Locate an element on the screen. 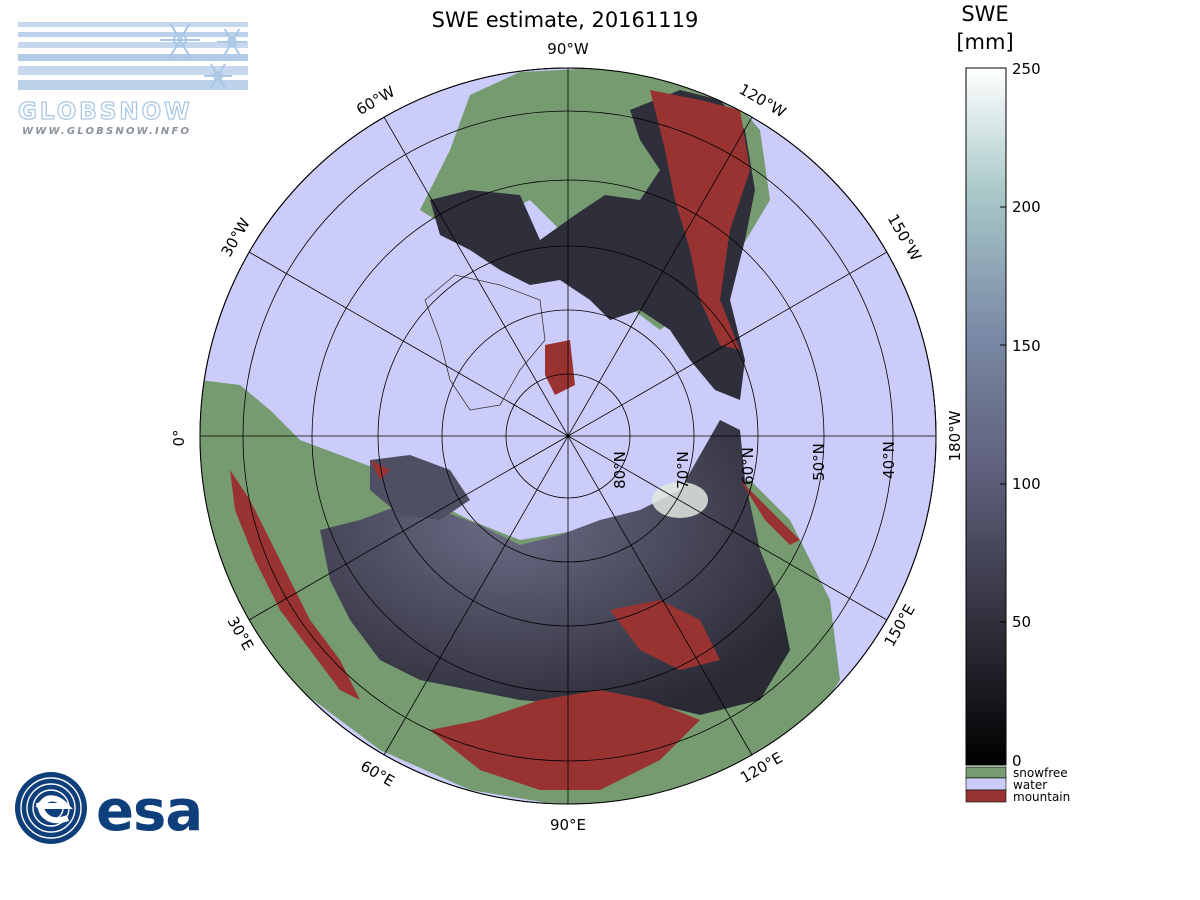  colorbar-label-swe: SWE is located at coordinates (985, 14).